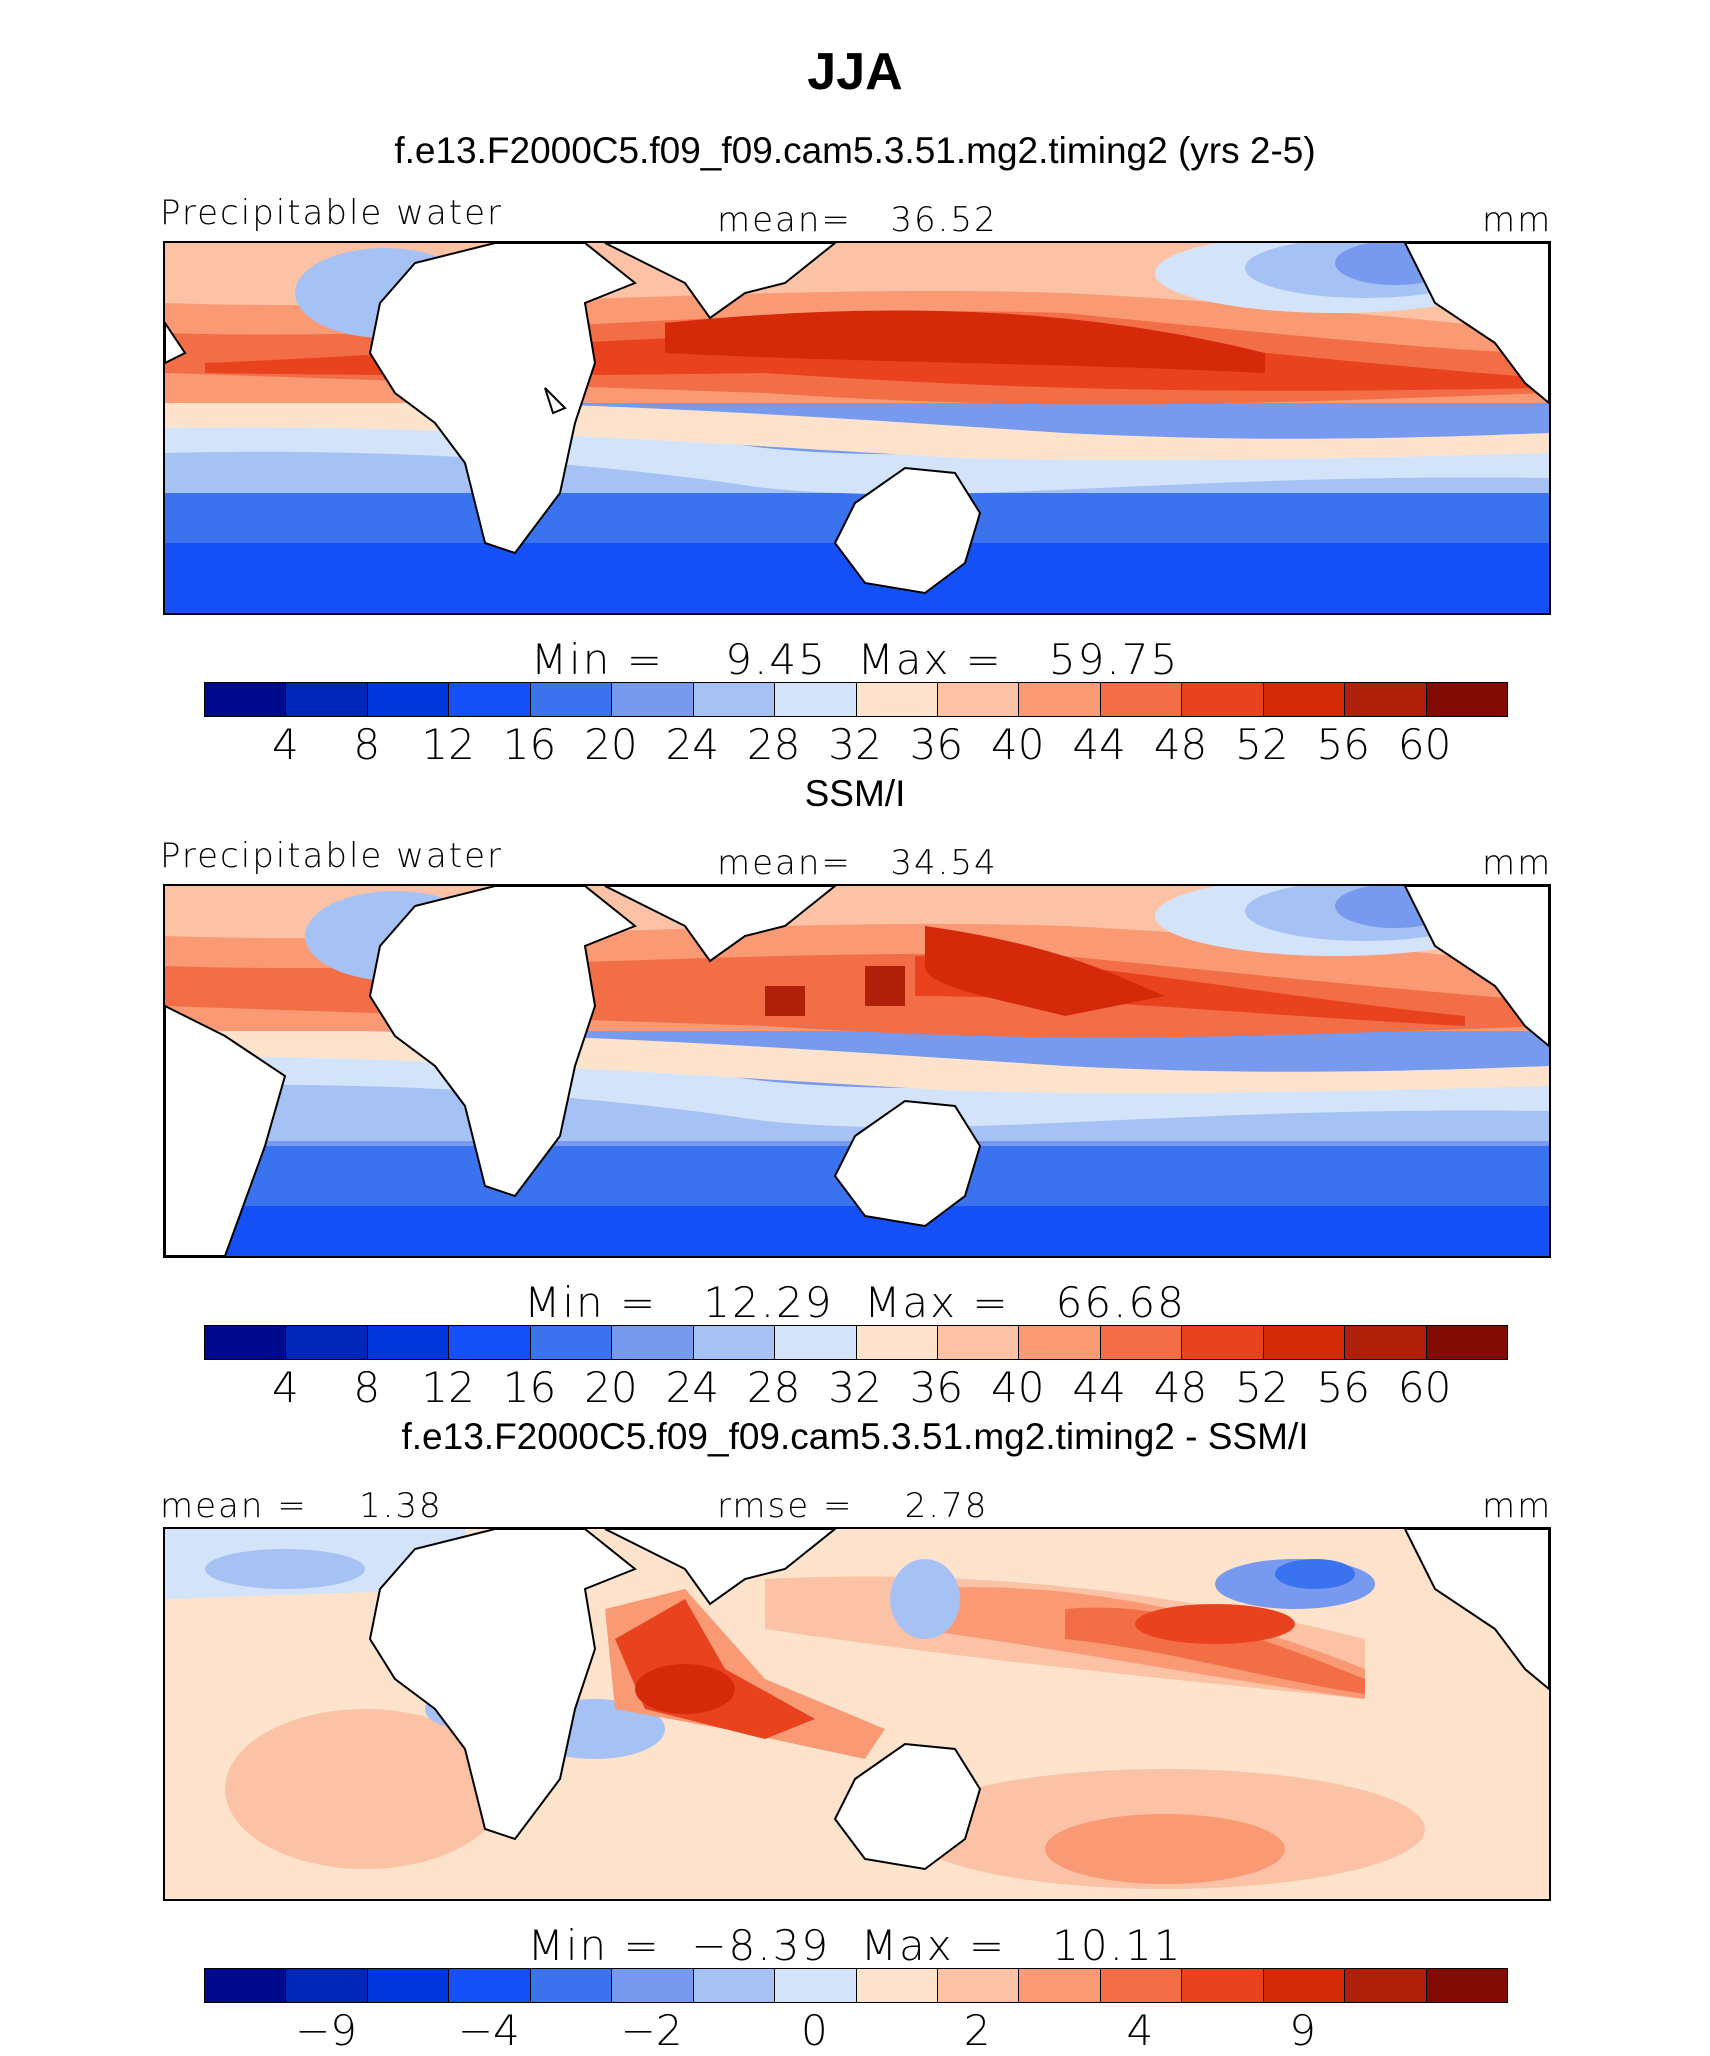 This screenshot has width=1710, height=2056. I want to click on panel-2-map-svg, so click(857, 1071).